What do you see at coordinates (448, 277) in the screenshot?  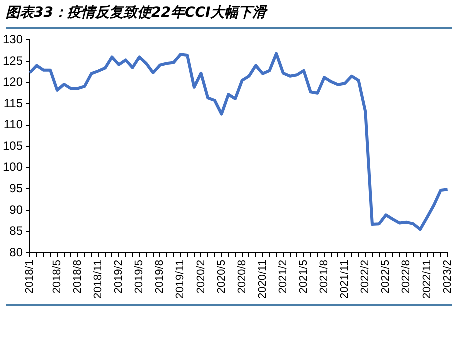 I see `x-tick-label: 2023/2` at bounding box center [448, 277].